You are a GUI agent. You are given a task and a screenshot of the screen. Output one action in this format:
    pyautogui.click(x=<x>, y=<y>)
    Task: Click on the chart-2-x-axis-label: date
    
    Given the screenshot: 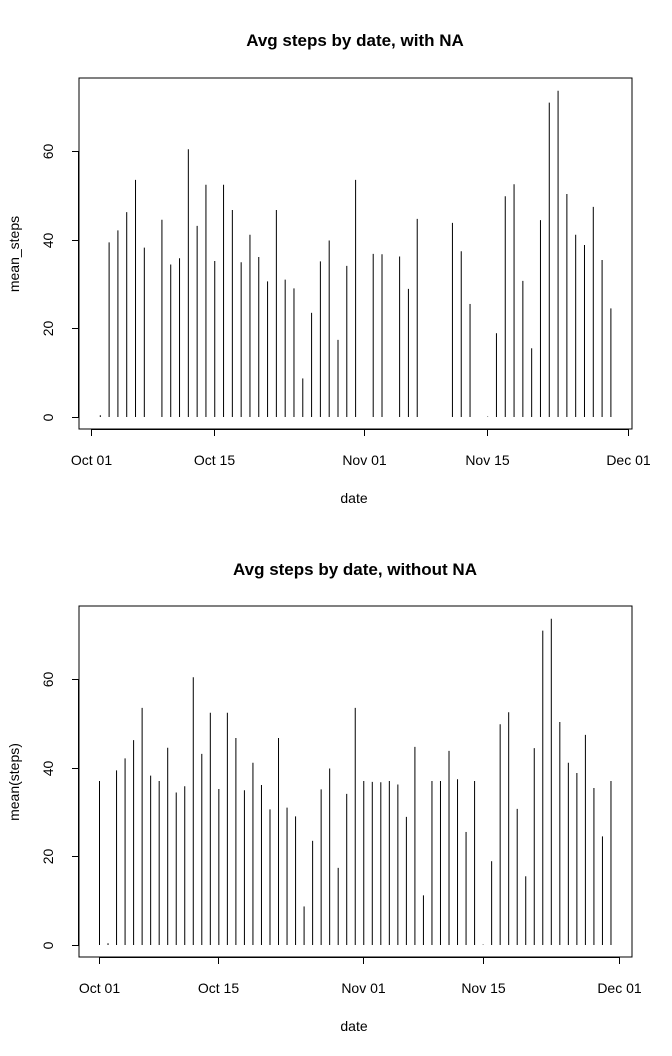 What is the action you would take?
    pyautogui.click(x=353, y=1026)
    